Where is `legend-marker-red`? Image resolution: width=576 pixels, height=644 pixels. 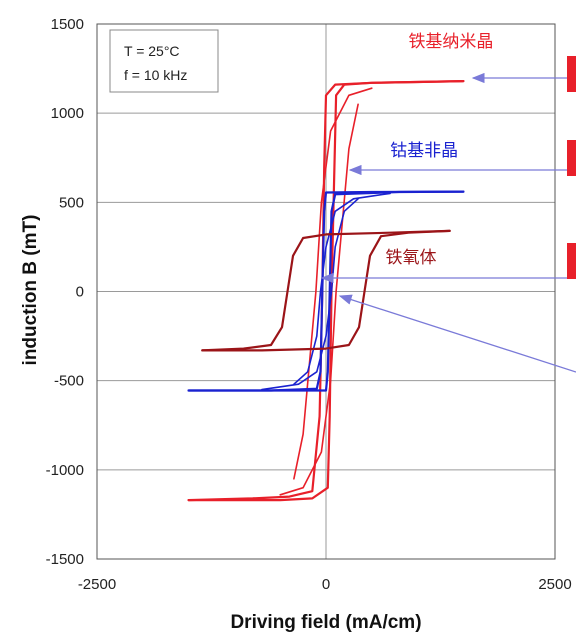 legend-marker-red is located at coordinates (571, 74).